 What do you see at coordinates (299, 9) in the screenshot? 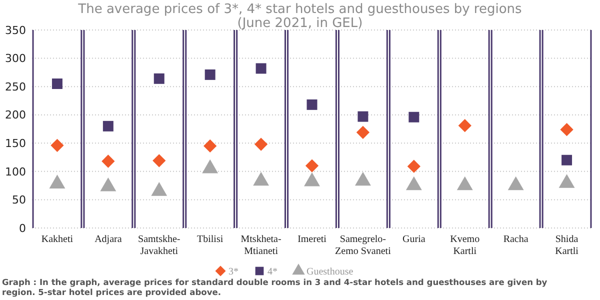
I see `chart-title: The average prices of 3*, 4* star hotels and guesthouses by regions` at bounding box center [299, 9].